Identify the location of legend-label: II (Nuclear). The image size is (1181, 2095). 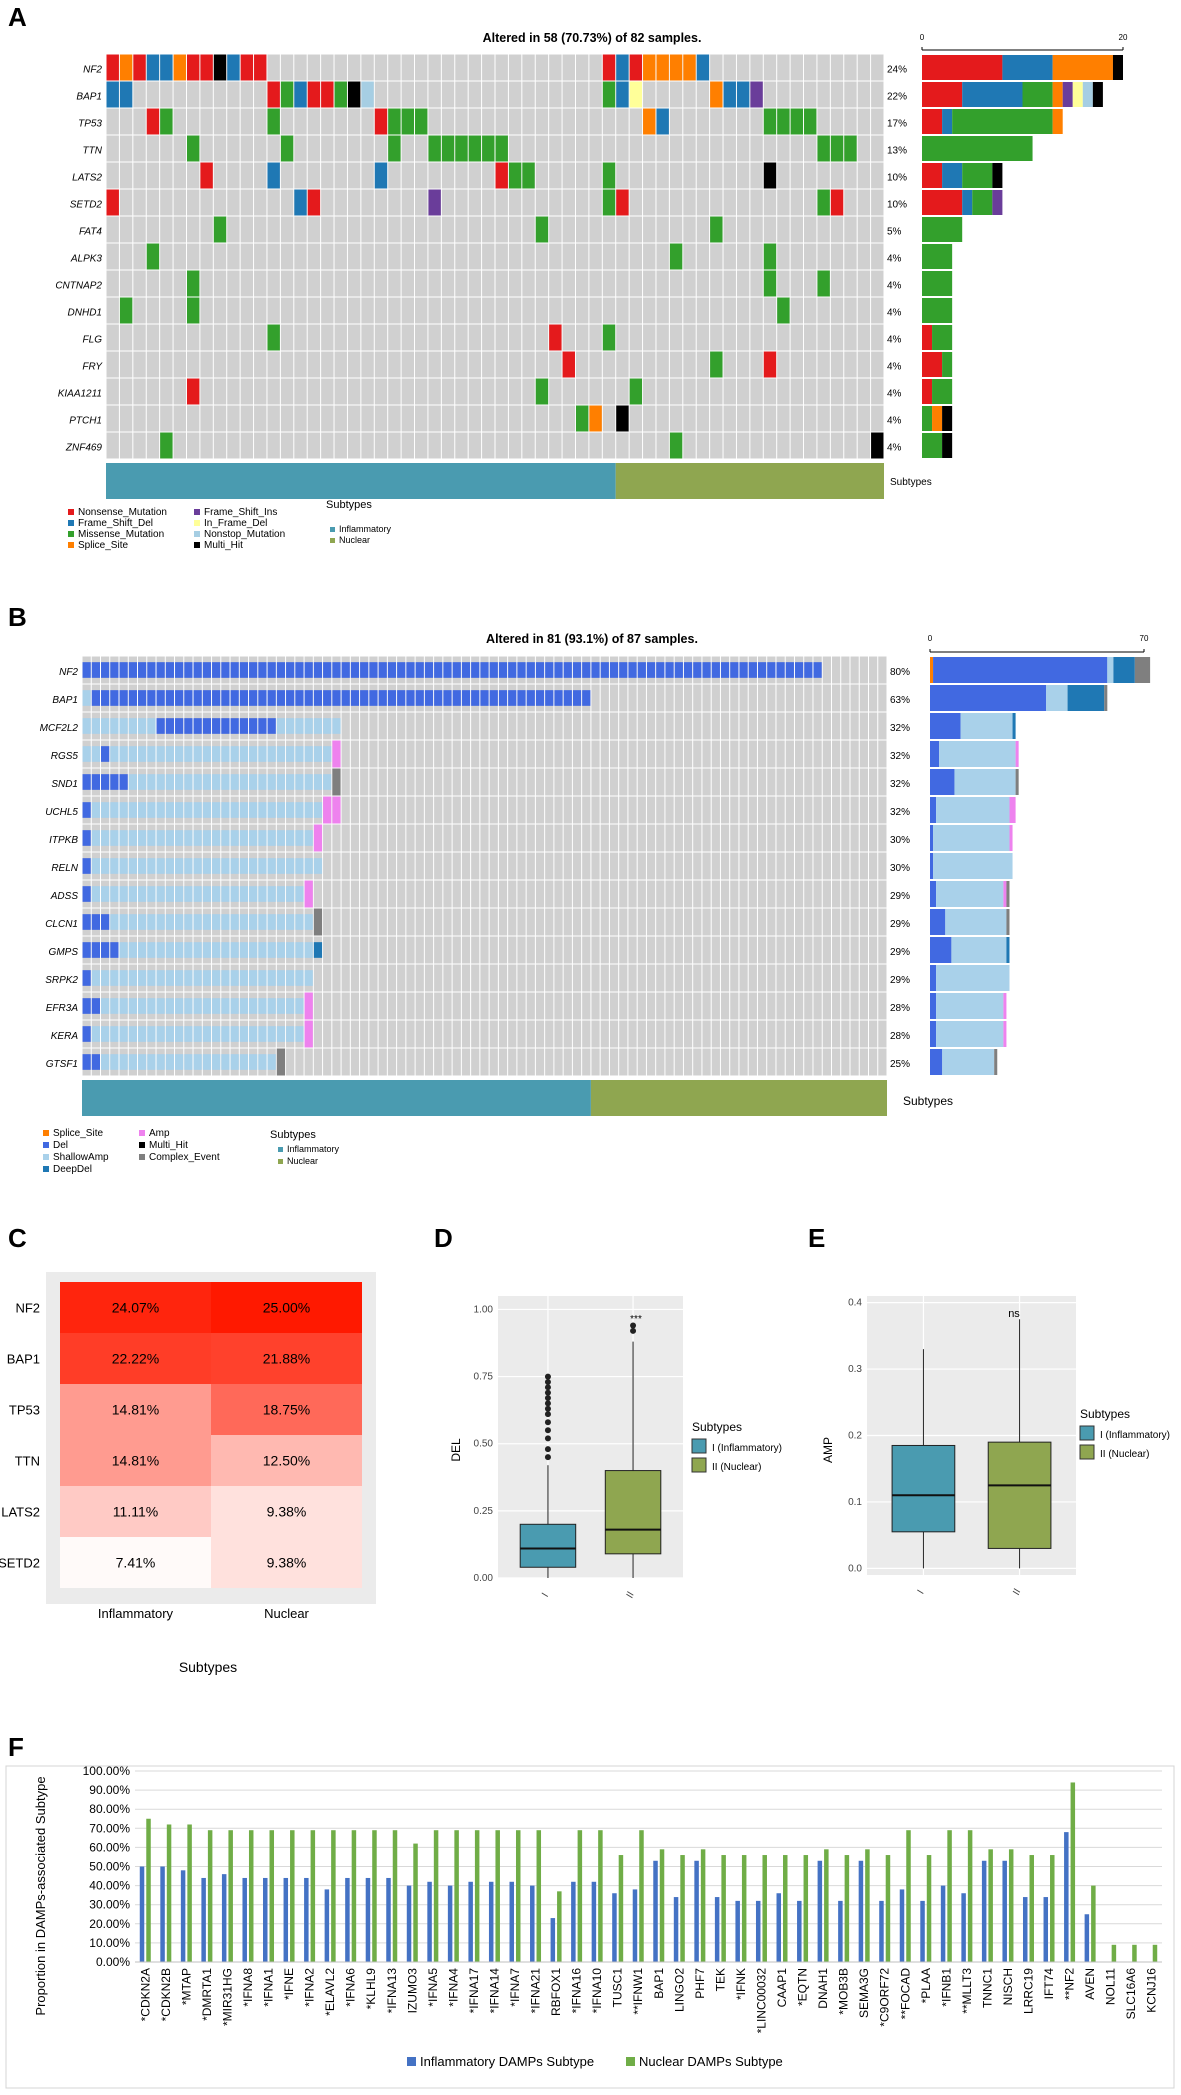
(736, 1467).